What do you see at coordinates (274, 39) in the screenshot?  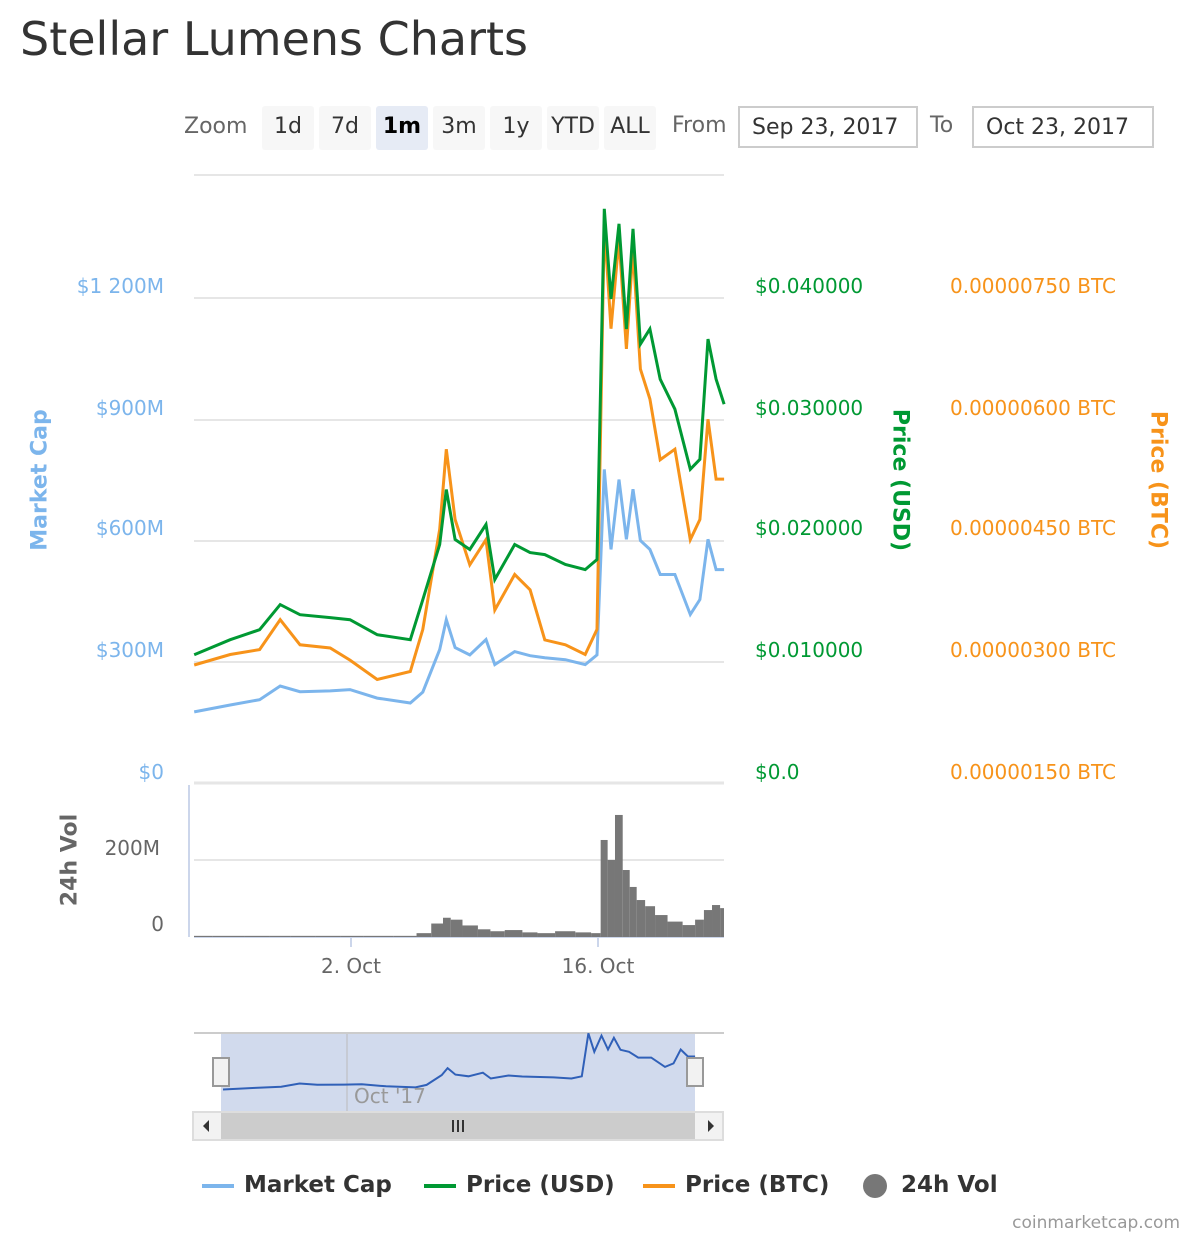 I see `page-title: Stellar Lumens Charts` at bounding box center [274, 39].